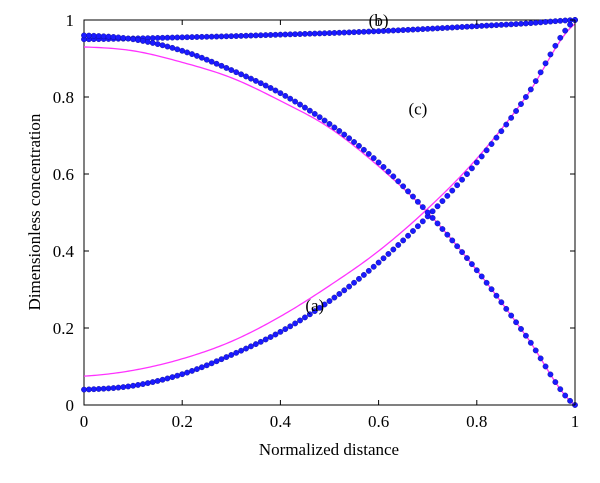 This screenshot has height=483, width=600. What do you see at coordinates (63, 174) in the screenshot?
I see `y-tick-label: 0.6` at bounding box center [63, 174].